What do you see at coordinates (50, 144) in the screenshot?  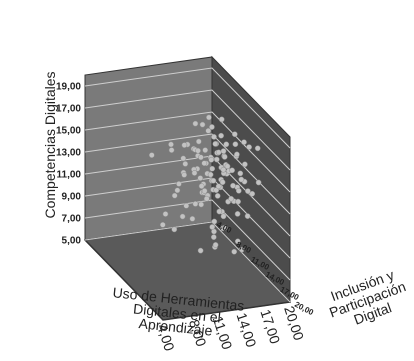 I see `z-axis-title: Competencias Digitales` at bounding box center [50, 144].